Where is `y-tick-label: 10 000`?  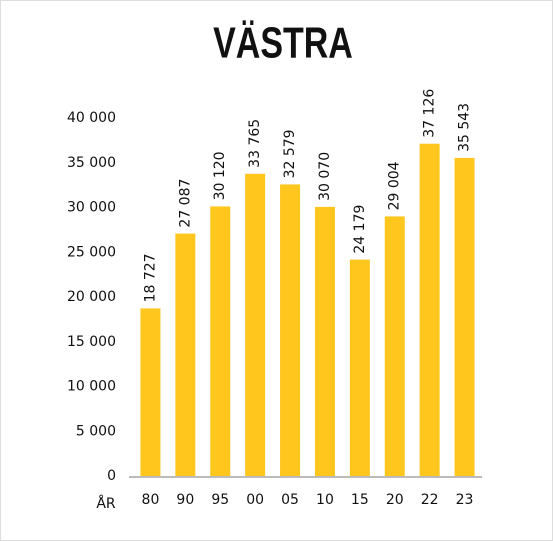 y-tick-label: 10 000 is located at coordinates (91, 387).